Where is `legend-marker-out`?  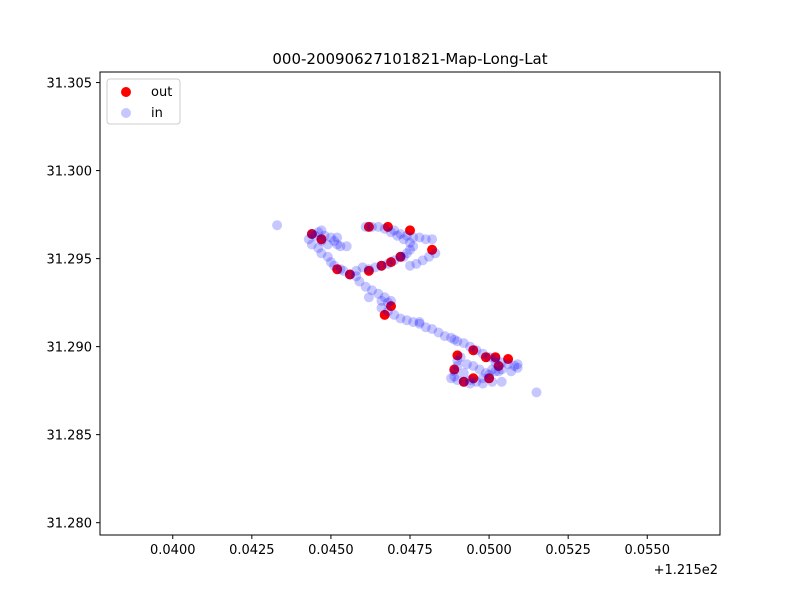
legend-marker-out is located at coordinates (126, 92).